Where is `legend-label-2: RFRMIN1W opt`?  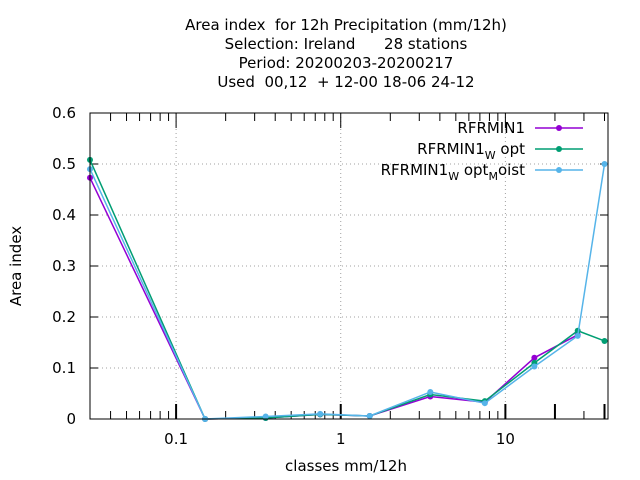 legend-label-2: RFRMIN1W opt is located at coordinates (471, 151).